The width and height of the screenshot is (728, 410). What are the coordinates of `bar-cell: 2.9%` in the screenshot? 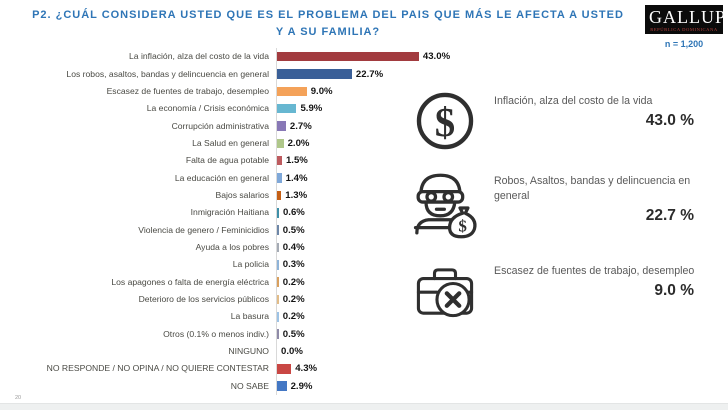 It's located at (372, 386).